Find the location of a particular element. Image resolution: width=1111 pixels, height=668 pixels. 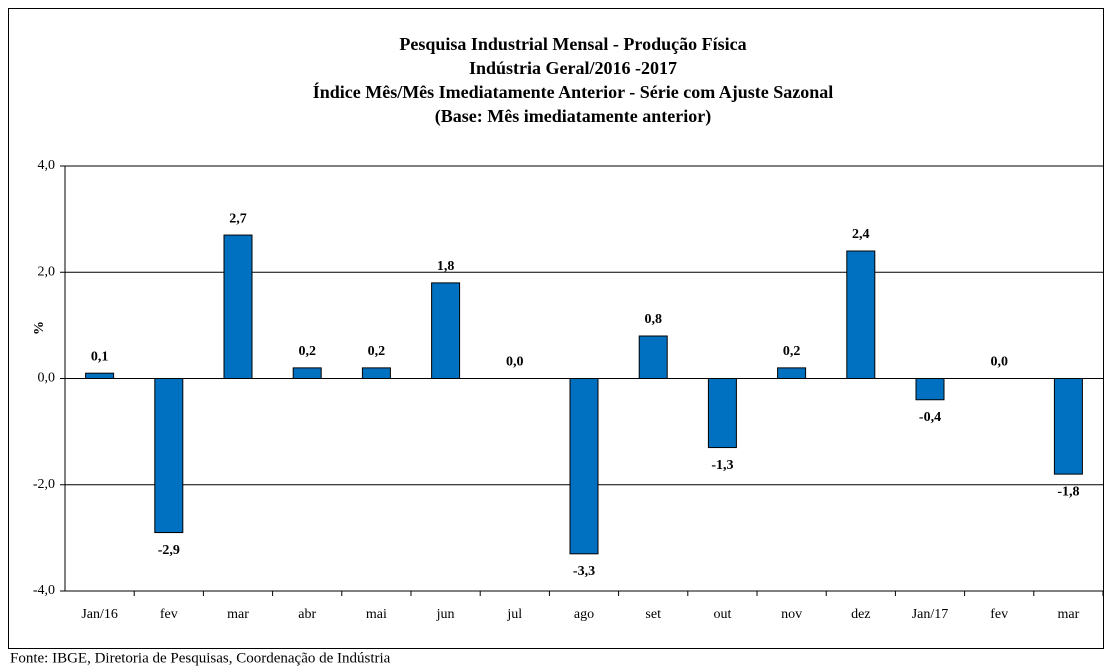

y-tick-label: 4,0 is located at coordinates (47, 165).